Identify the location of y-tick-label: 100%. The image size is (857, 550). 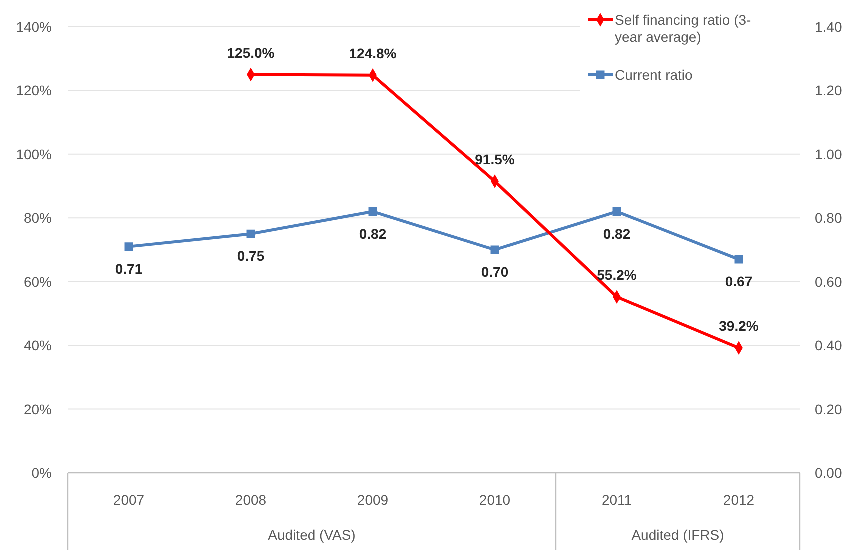
(34, 154).